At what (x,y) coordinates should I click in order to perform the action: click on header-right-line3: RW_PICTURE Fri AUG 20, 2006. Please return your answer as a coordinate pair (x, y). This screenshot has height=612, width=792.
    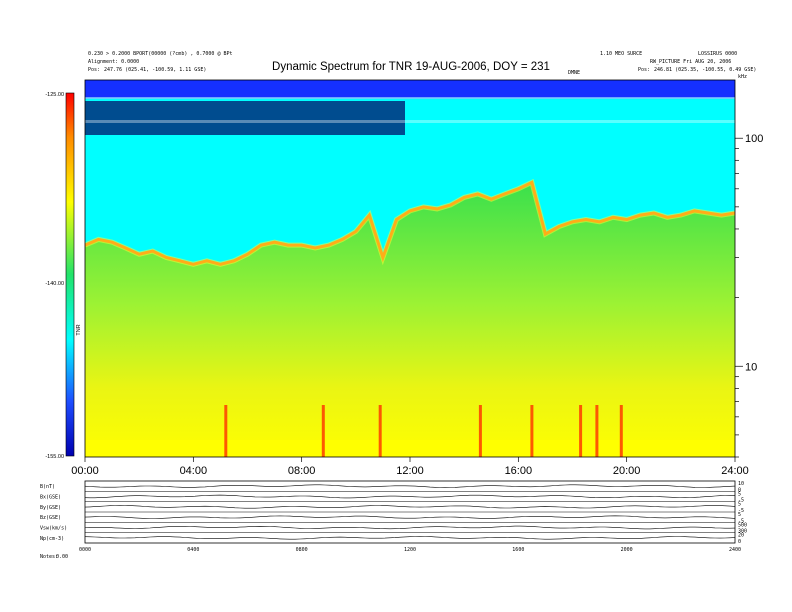
    Looking at the image, I should click on (690, 62).